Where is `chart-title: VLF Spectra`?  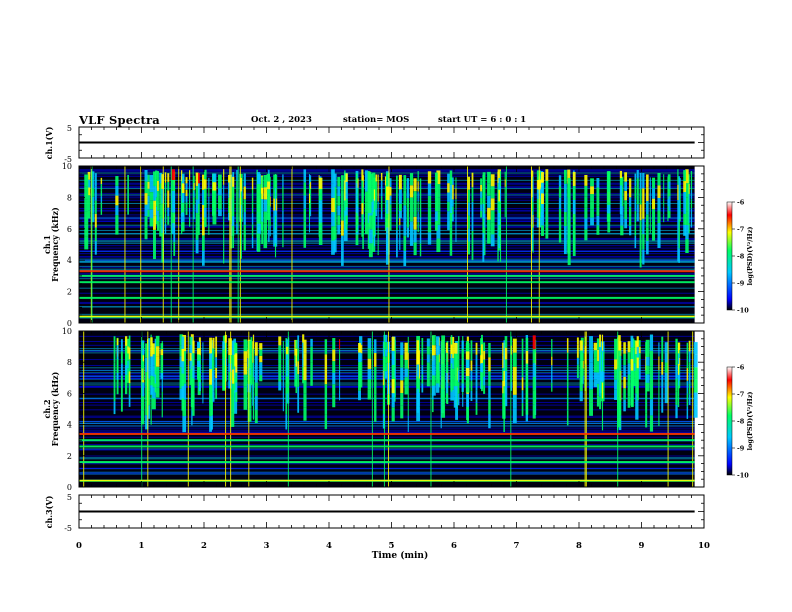
chart-title: VLF Spectra is located at coordinates (119, 120).